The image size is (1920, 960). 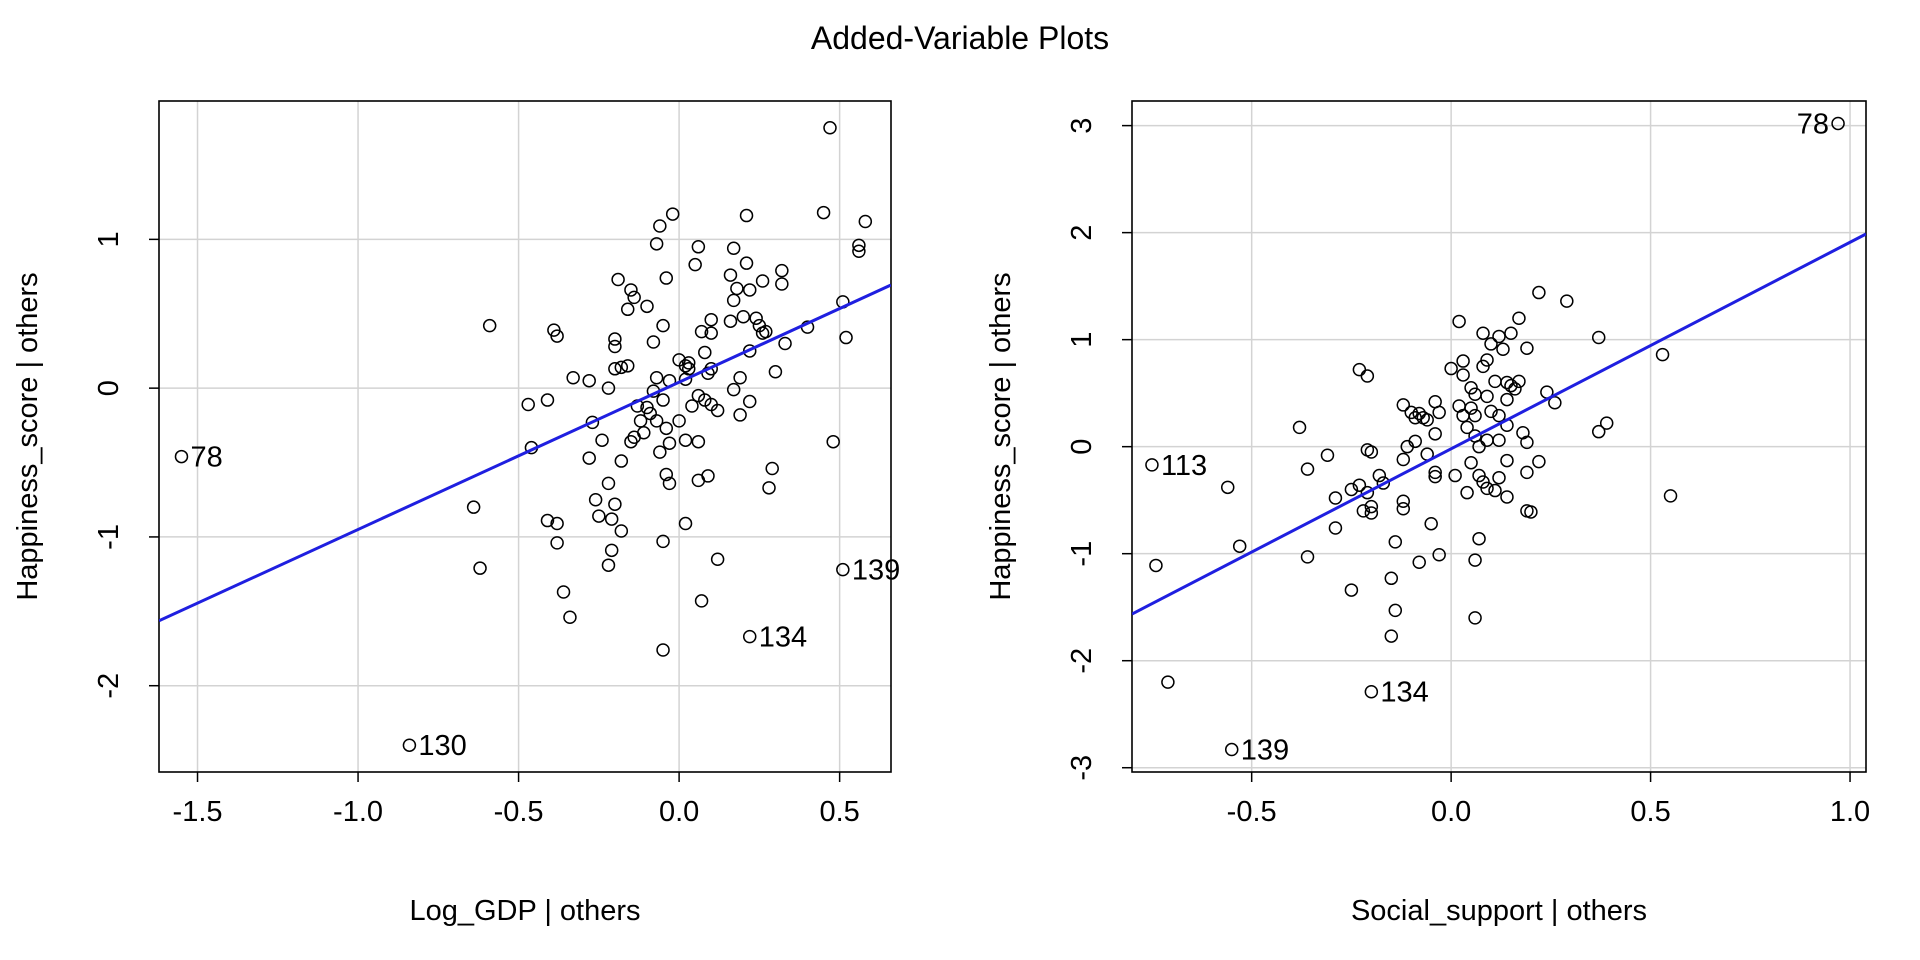 I want to click on y-tick-label-1: -2, so click(x=1082, y=661).